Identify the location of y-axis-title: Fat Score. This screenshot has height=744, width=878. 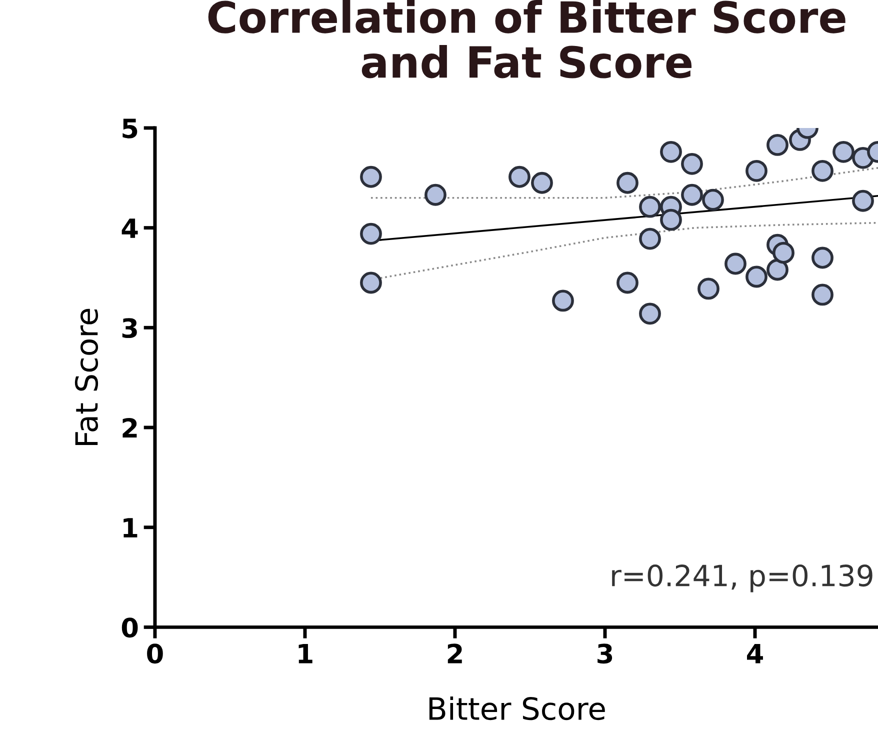
(86, 376).